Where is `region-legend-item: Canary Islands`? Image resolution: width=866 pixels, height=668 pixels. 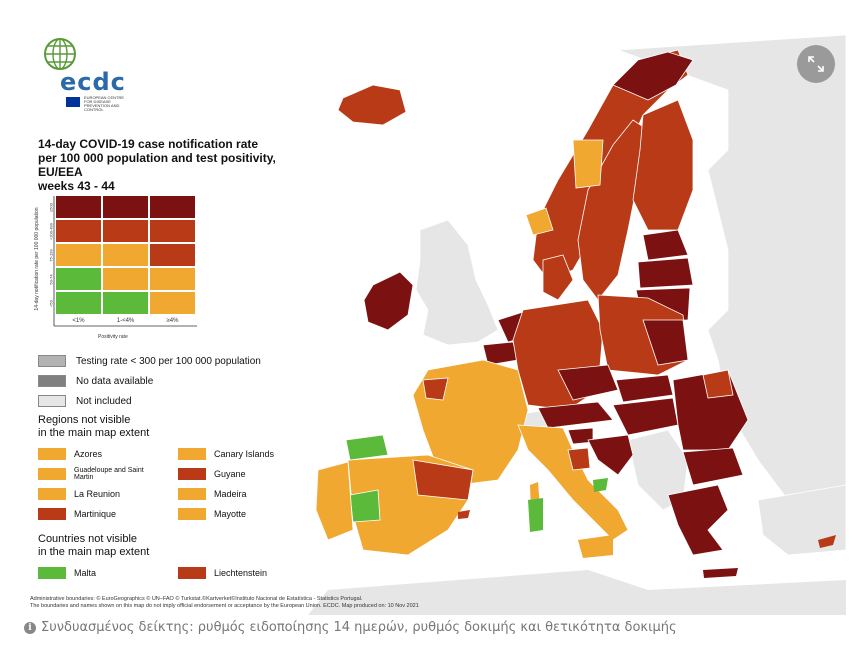
region-legend-item: Canary Islands is located at coordinates (226, 454).